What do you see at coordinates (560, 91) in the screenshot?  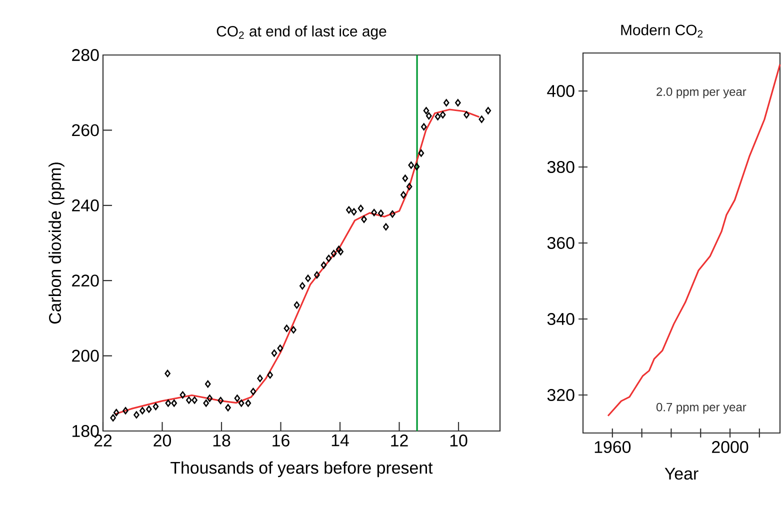 I see `y-tick-label: 400` at bounding box center [560, 91].